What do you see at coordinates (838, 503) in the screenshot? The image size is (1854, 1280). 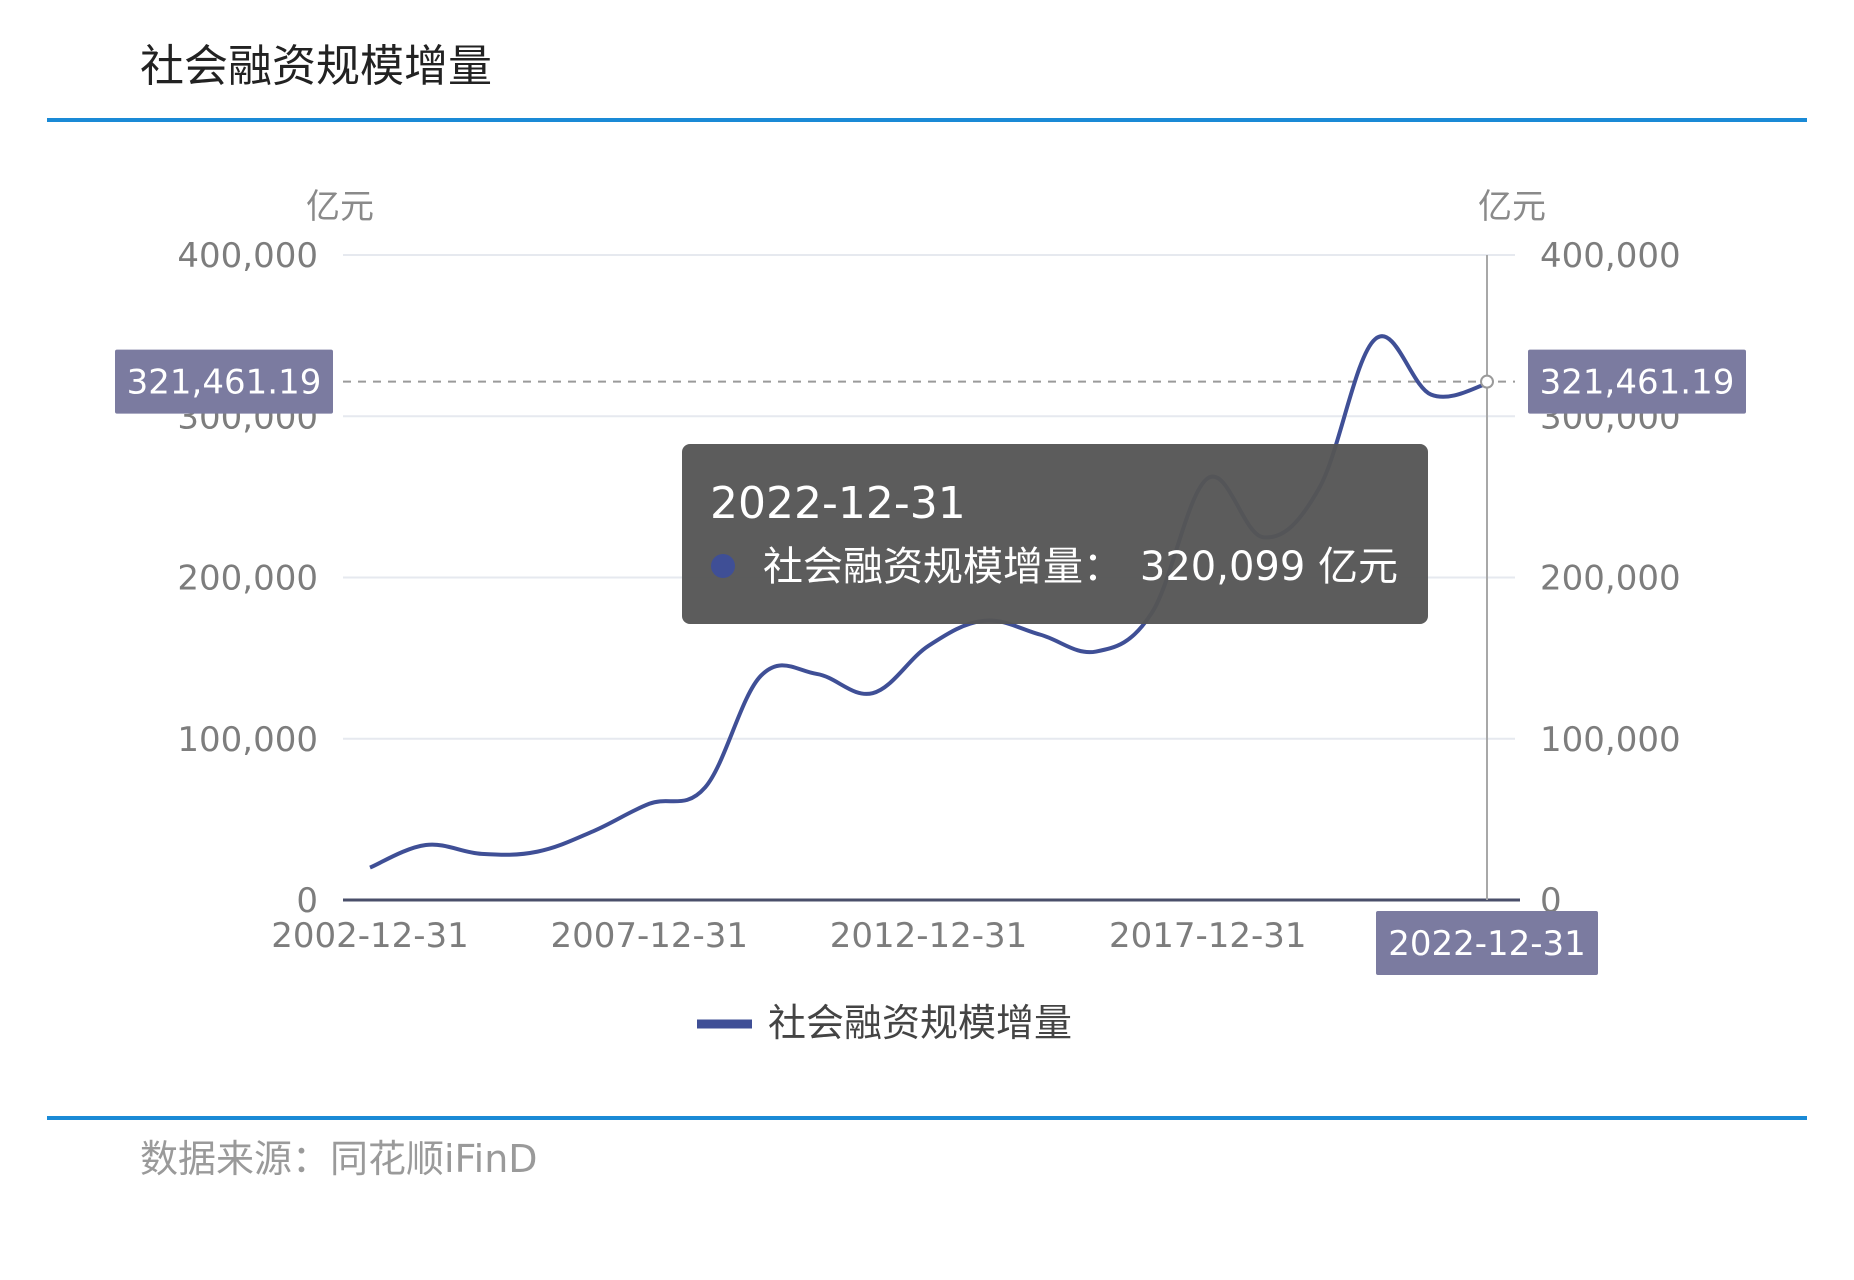 I see `tooltip-date: 2022-12-31` at bounding box center [838, 503].